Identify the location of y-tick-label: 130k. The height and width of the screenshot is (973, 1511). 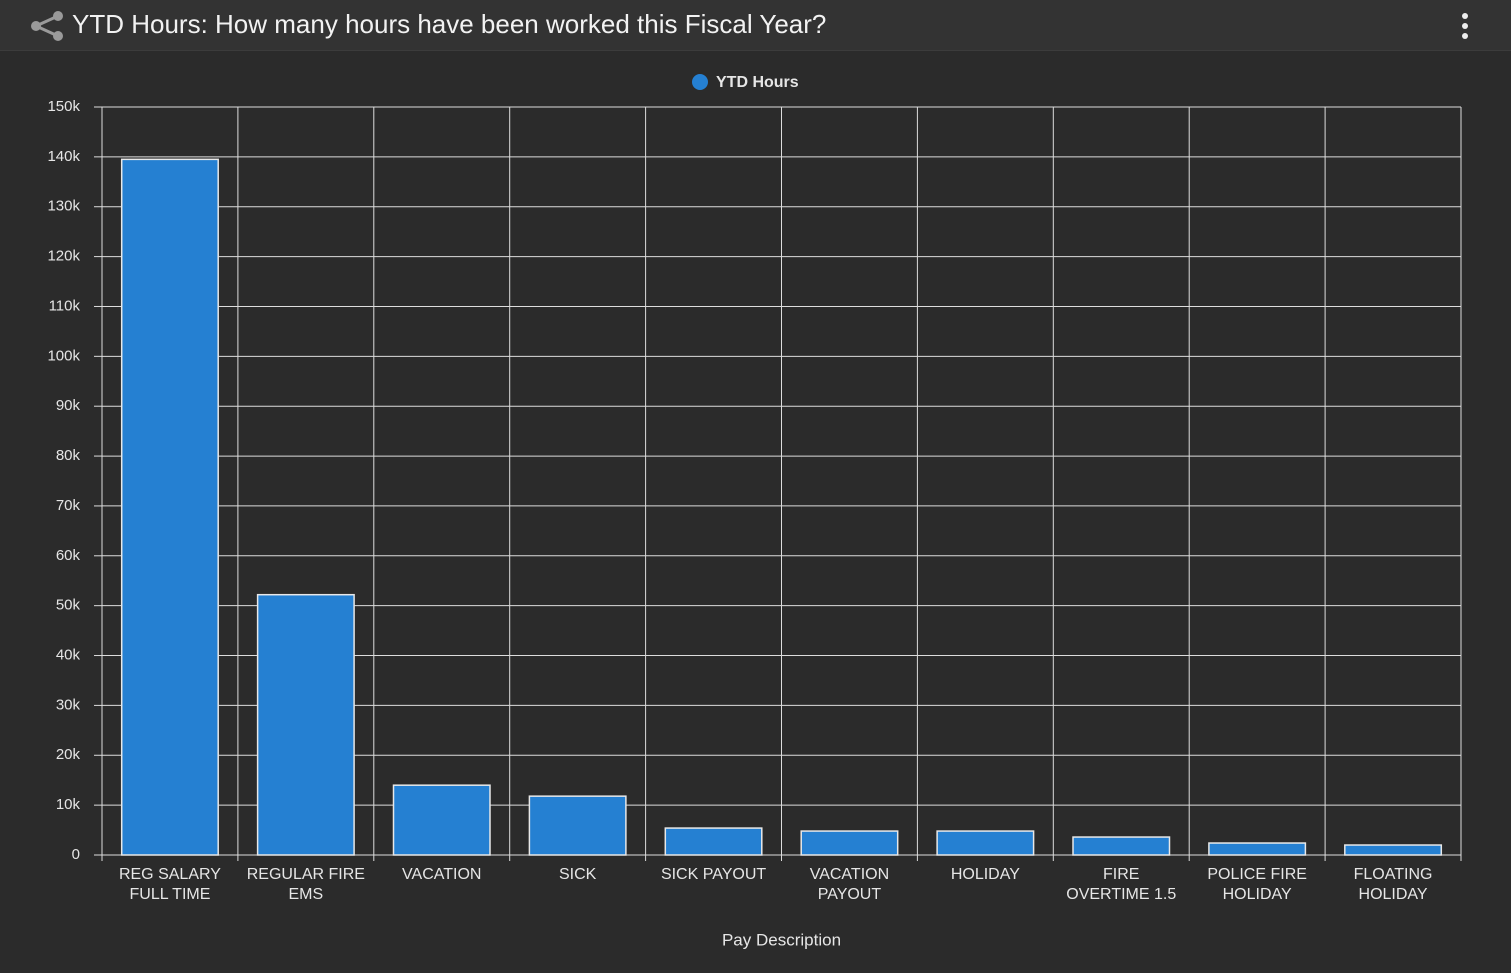
(63, 206).